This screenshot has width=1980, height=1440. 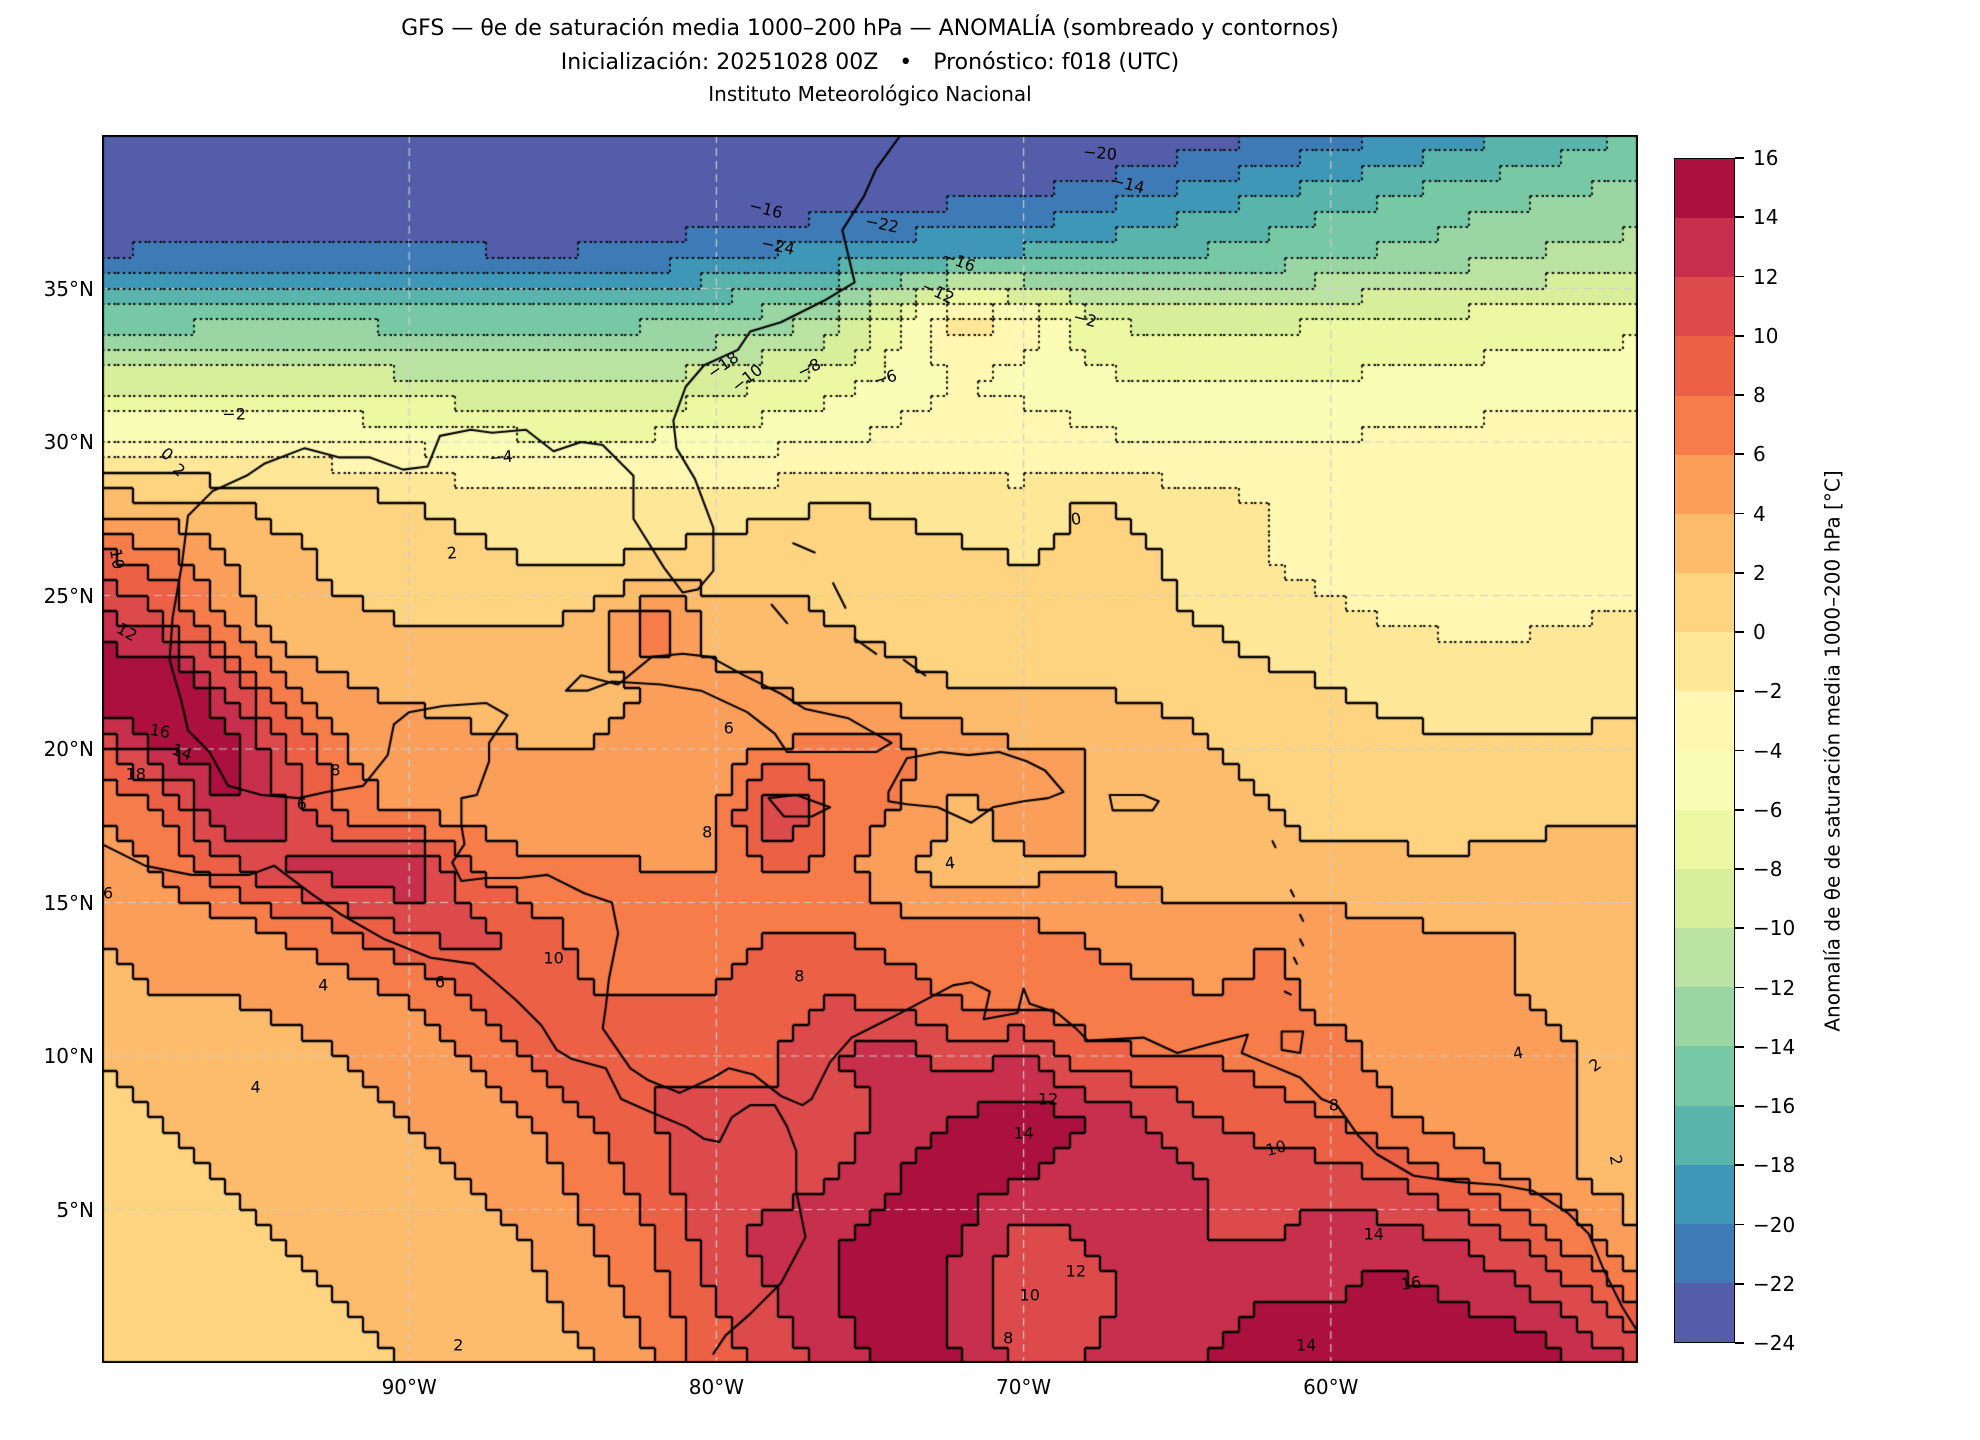 I want to click on colorbar-tick-label: −10, so click(x=1774, y=928).